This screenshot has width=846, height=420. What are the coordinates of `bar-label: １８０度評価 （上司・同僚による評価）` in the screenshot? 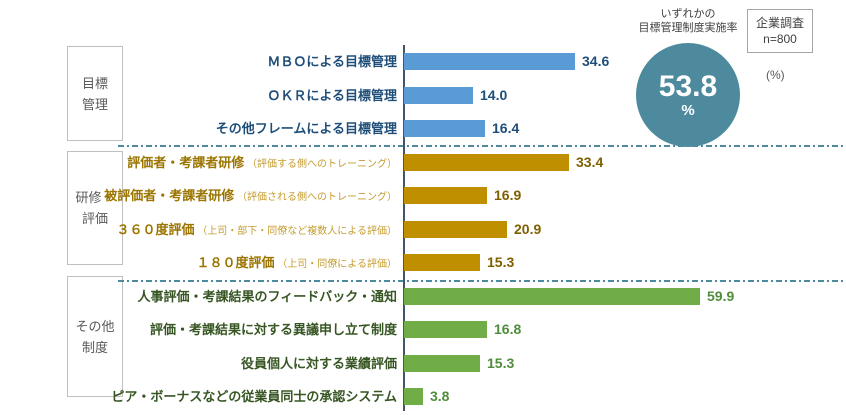 It's located at (297, 262).